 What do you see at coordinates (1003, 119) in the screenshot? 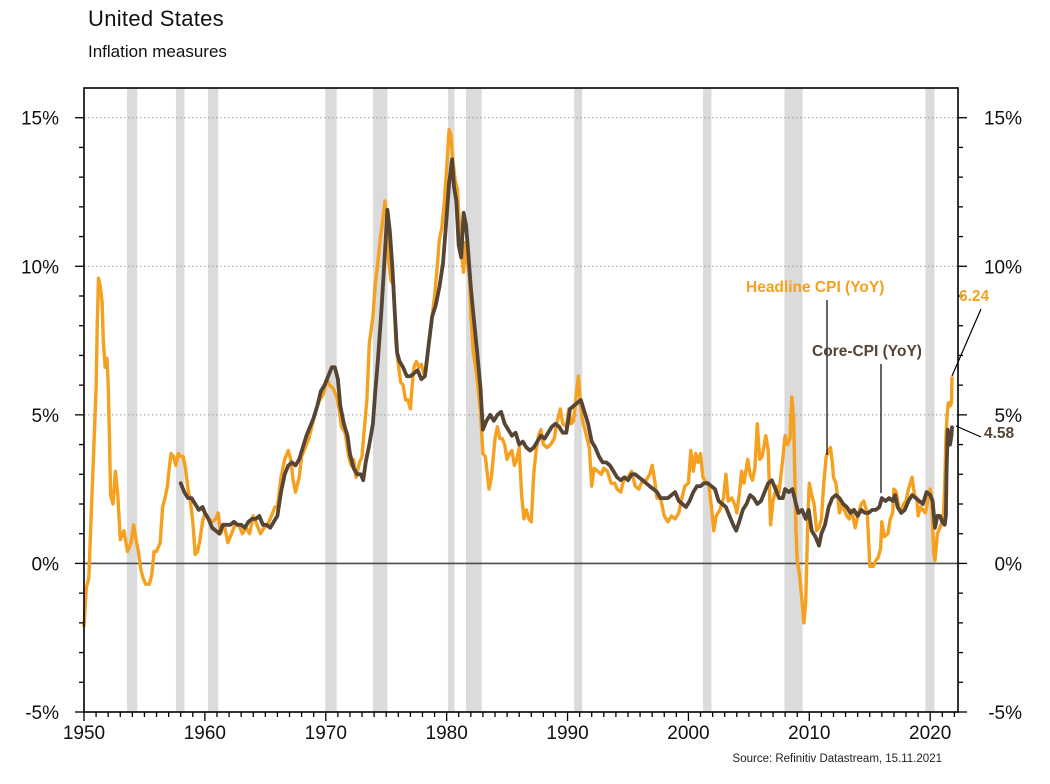
I see `y-tick-label-right: 15%` at bounding box center [1003, 119].